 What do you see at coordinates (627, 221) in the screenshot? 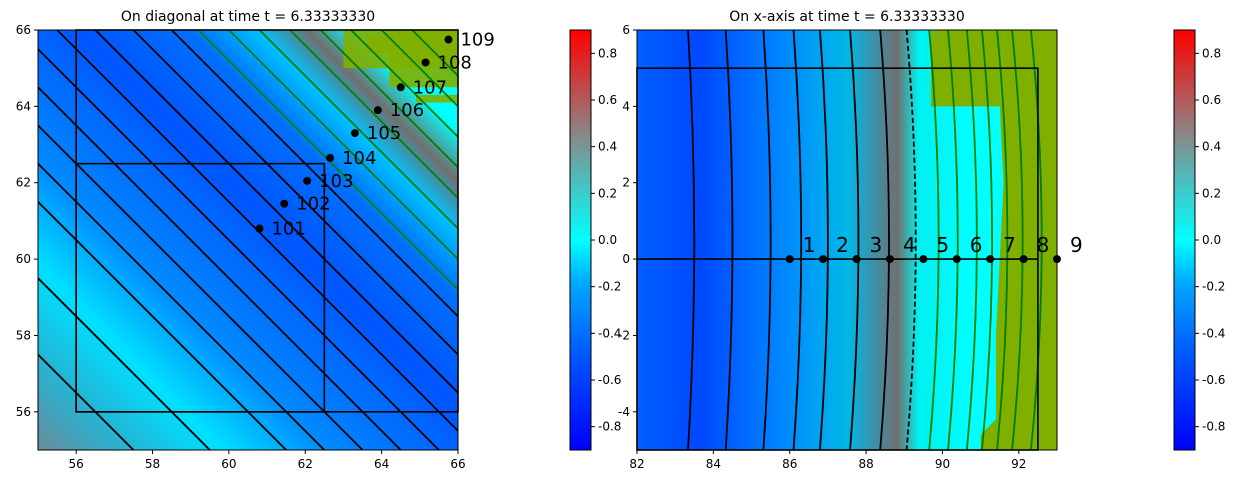
I see `right-y-ticks: -4 -2 0 2 4 6` at bounding box center [627, 221].